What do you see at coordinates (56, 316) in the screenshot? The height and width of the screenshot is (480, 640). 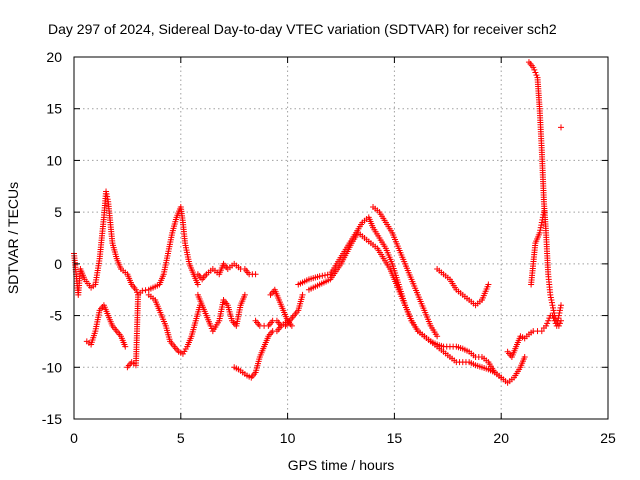 I see `y-tick-label: -5` at bounding box center [56, 316].